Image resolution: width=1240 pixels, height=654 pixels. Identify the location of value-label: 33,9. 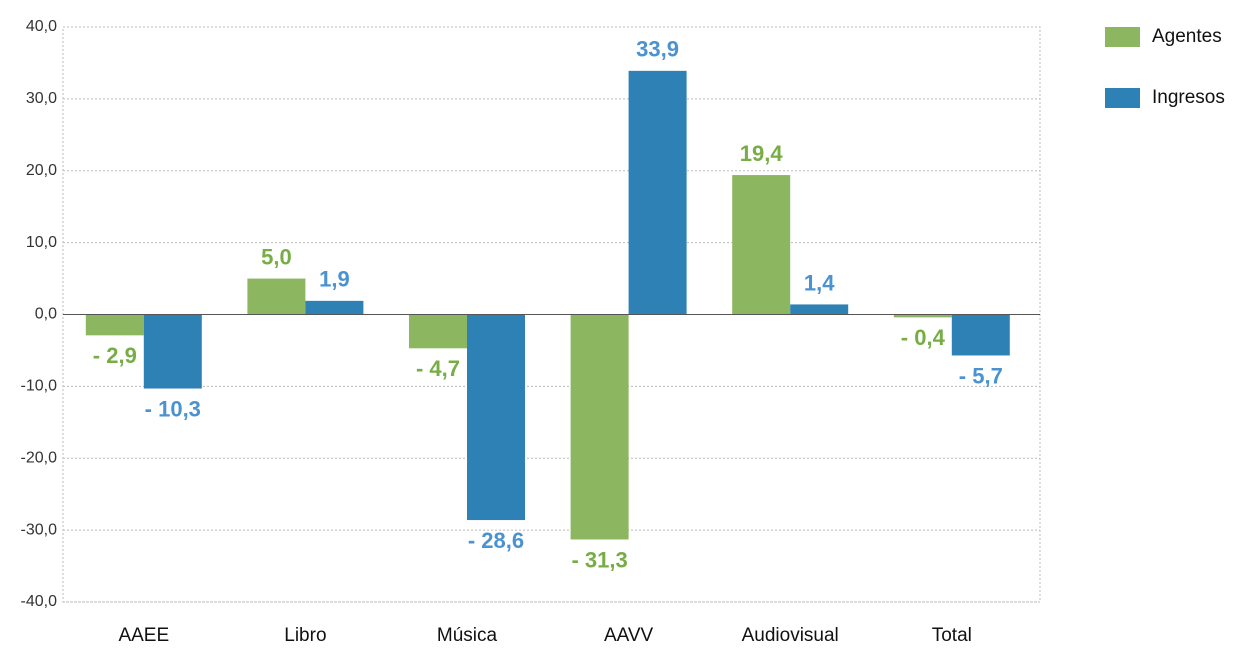
(657, 49).